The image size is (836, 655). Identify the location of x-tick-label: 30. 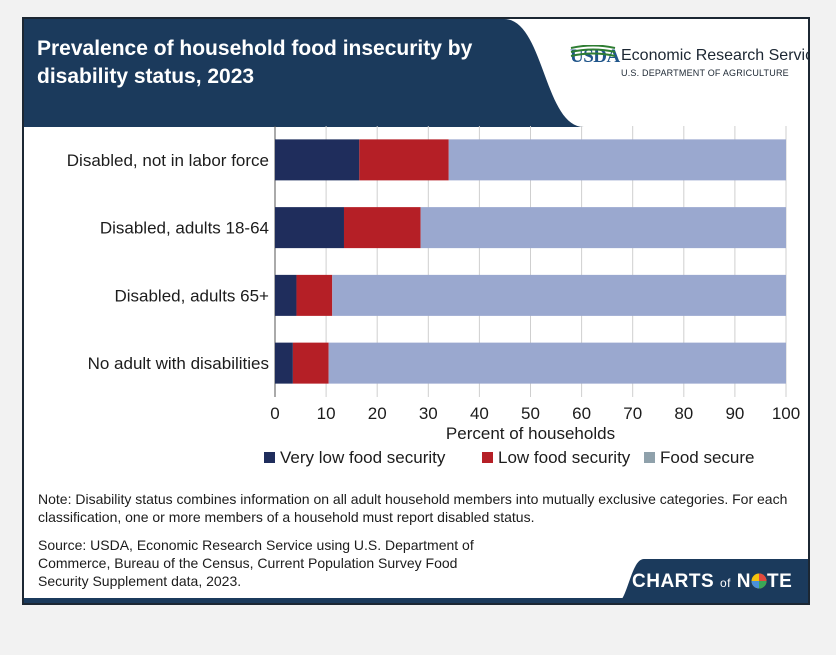
(428, 413).